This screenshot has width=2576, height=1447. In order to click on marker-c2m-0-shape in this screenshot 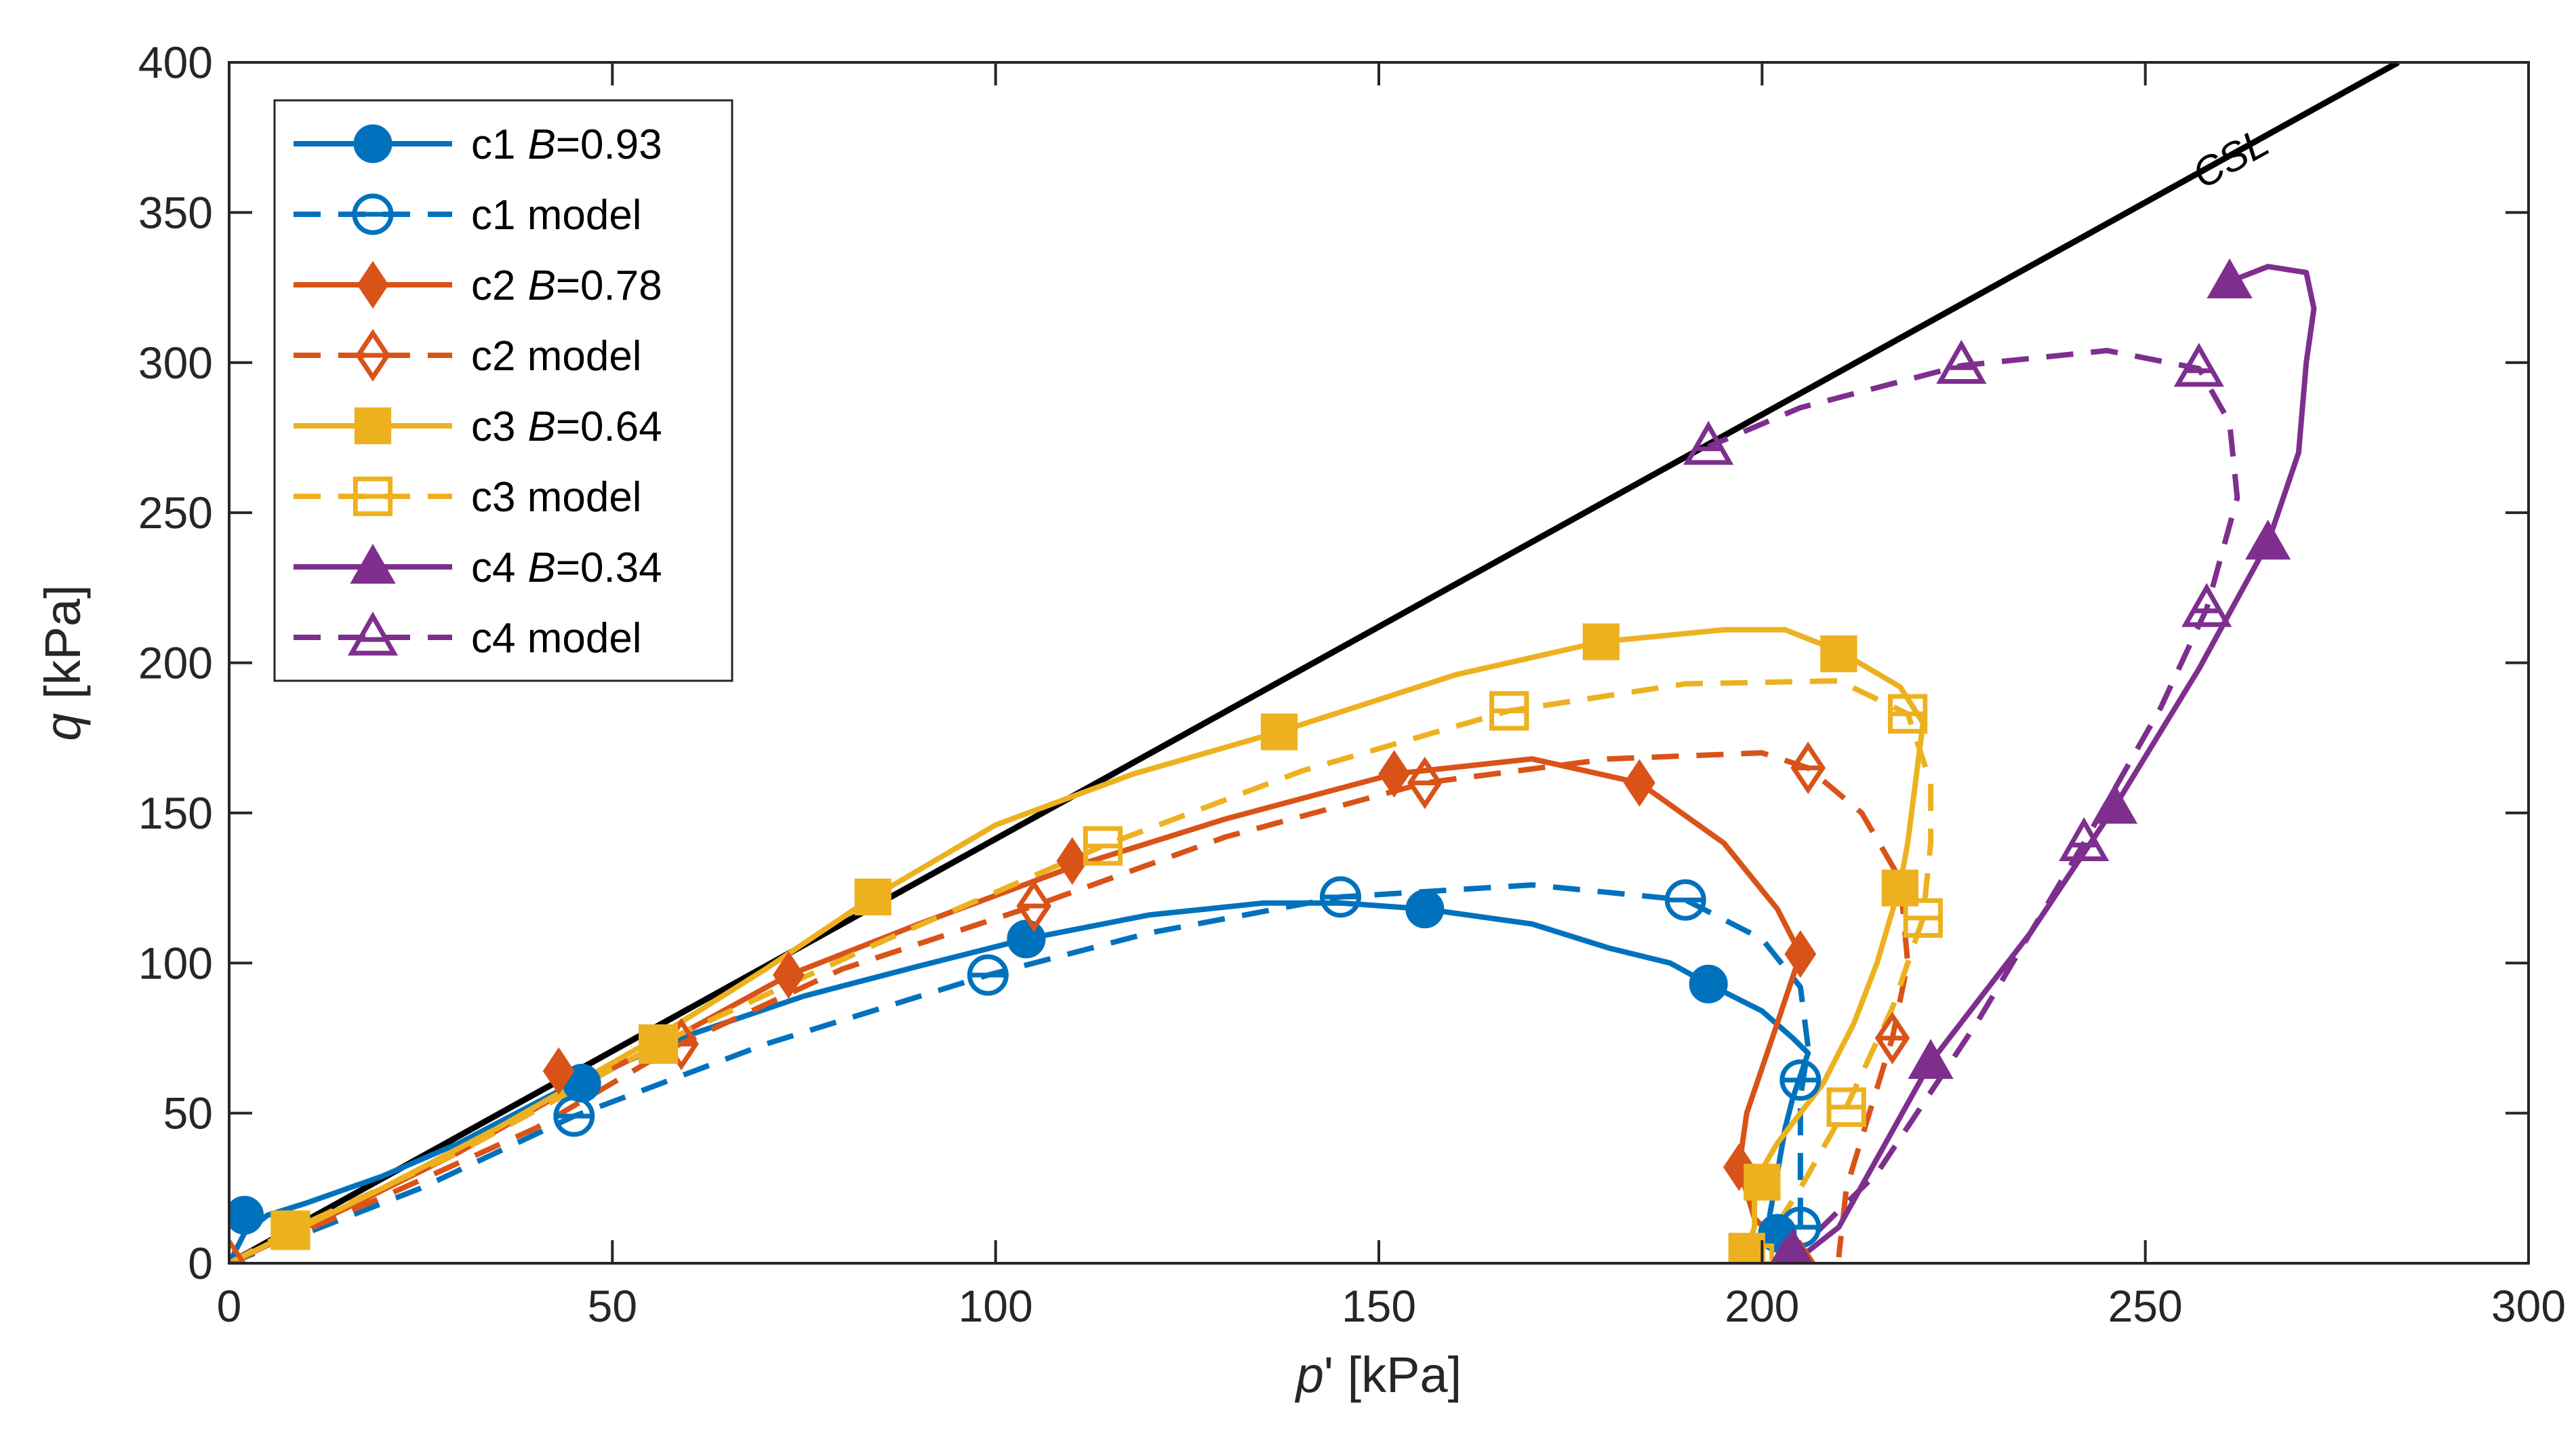, I will do `click(238, 1250)`.